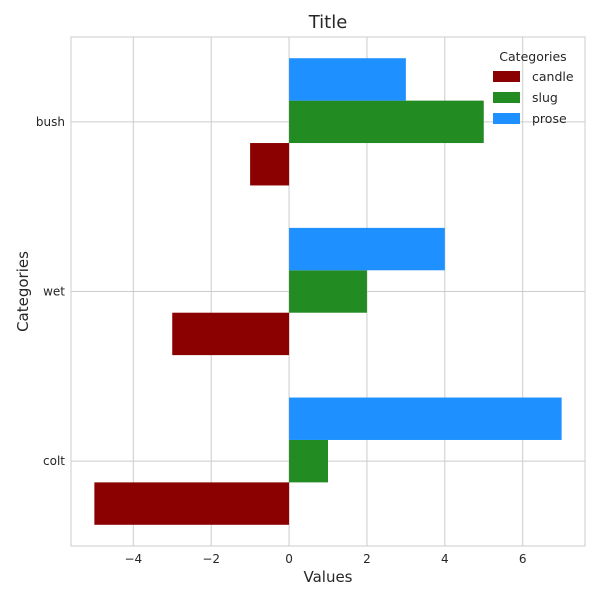 The image size is (600, 600). I want to click on y-axis-ticks: colt wet bush, so click(50, 291).